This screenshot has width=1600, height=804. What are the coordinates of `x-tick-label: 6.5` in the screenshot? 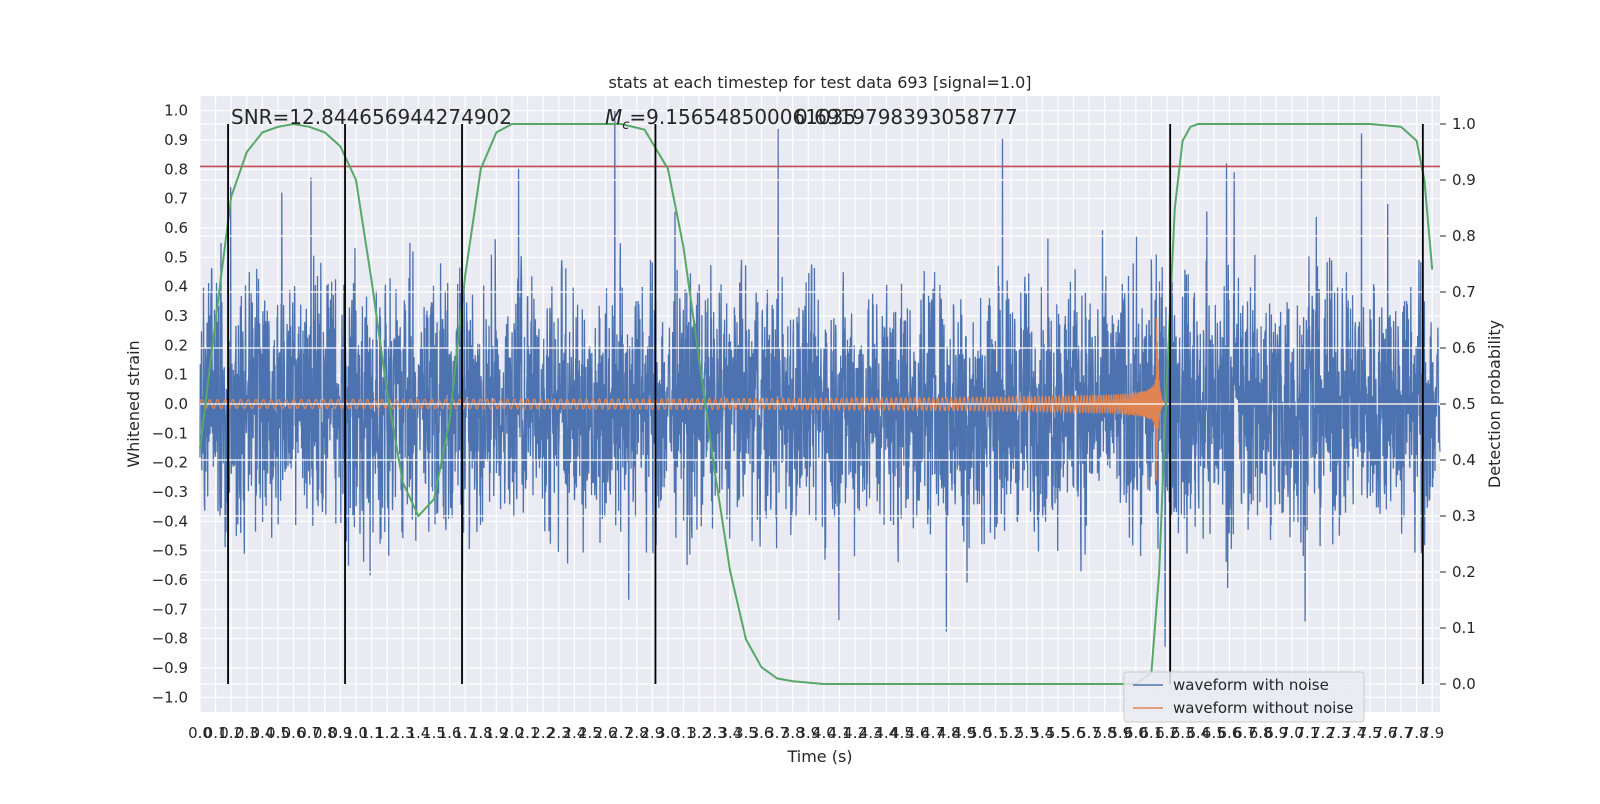 It's located at (1214, 733).